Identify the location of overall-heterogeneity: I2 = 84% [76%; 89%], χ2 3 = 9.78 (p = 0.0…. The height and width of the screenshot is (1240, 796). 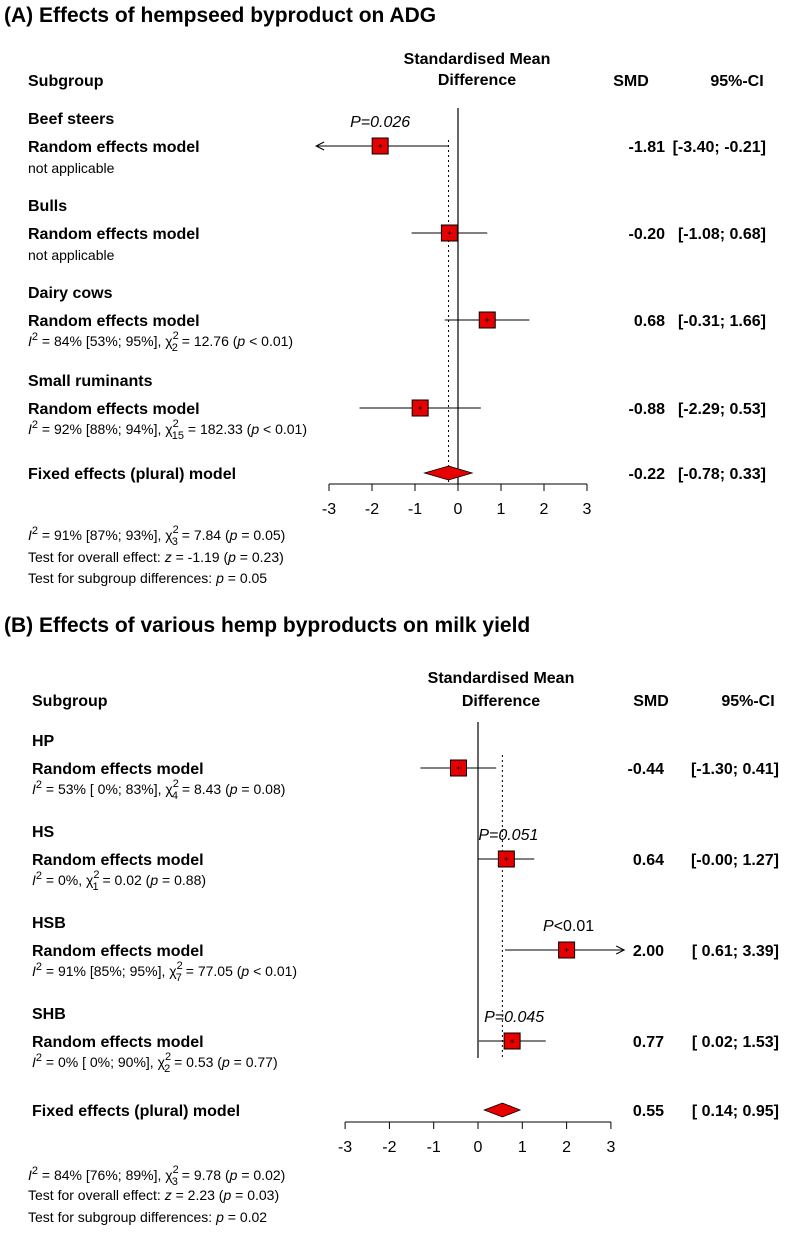
(156, 1176).